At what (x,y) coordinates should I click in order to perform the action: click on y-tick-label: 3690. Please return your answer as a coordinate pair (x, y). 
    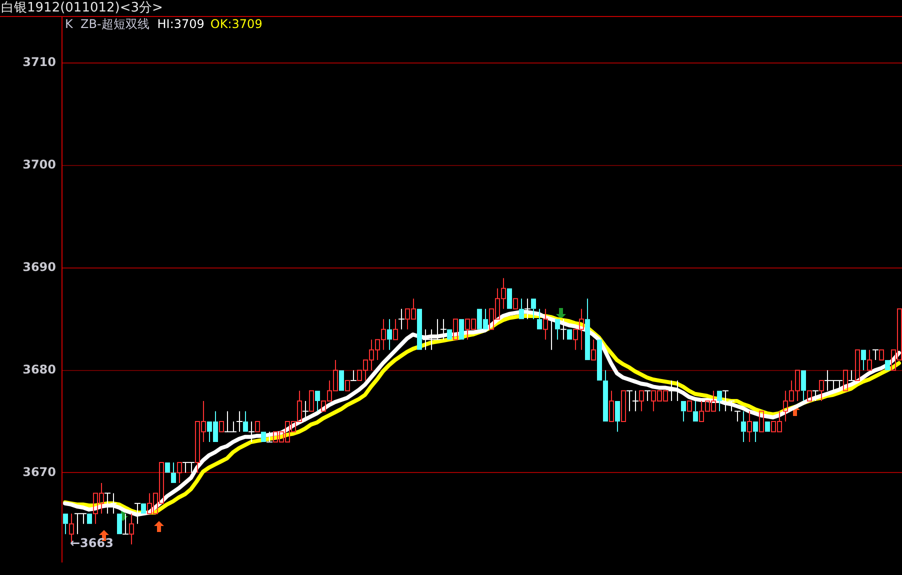
    Looking at the image, I should click on (39, 267).